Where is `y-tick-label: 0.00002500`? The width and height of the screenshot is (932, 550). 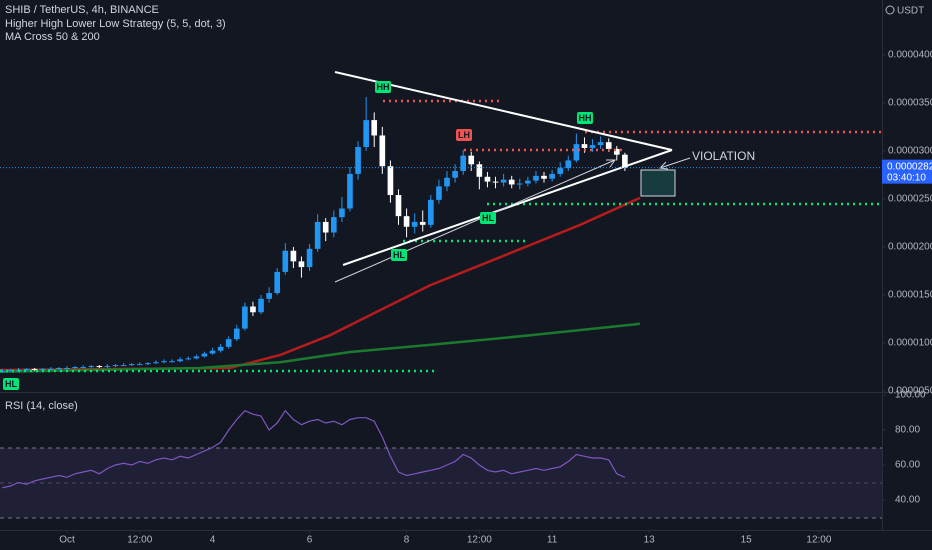 y-tick-label: 0.00002500 is located at coordinates (910, 199).